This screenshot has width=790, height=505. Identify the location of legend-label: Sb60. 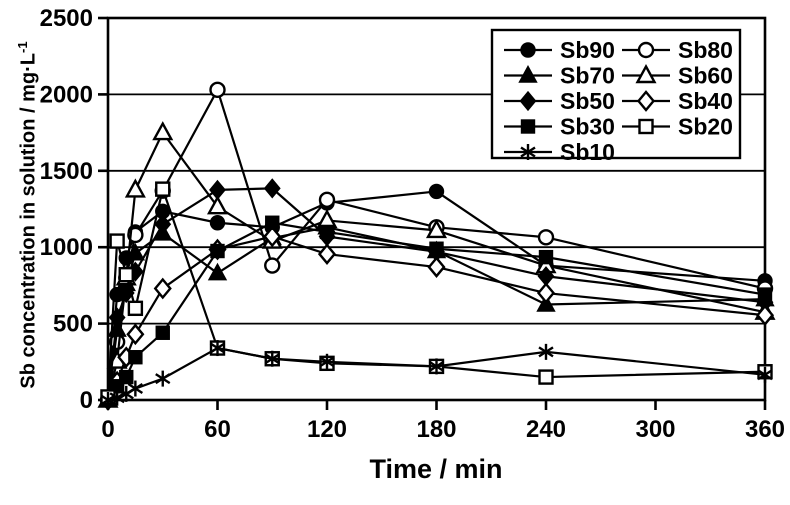
(705, 76).